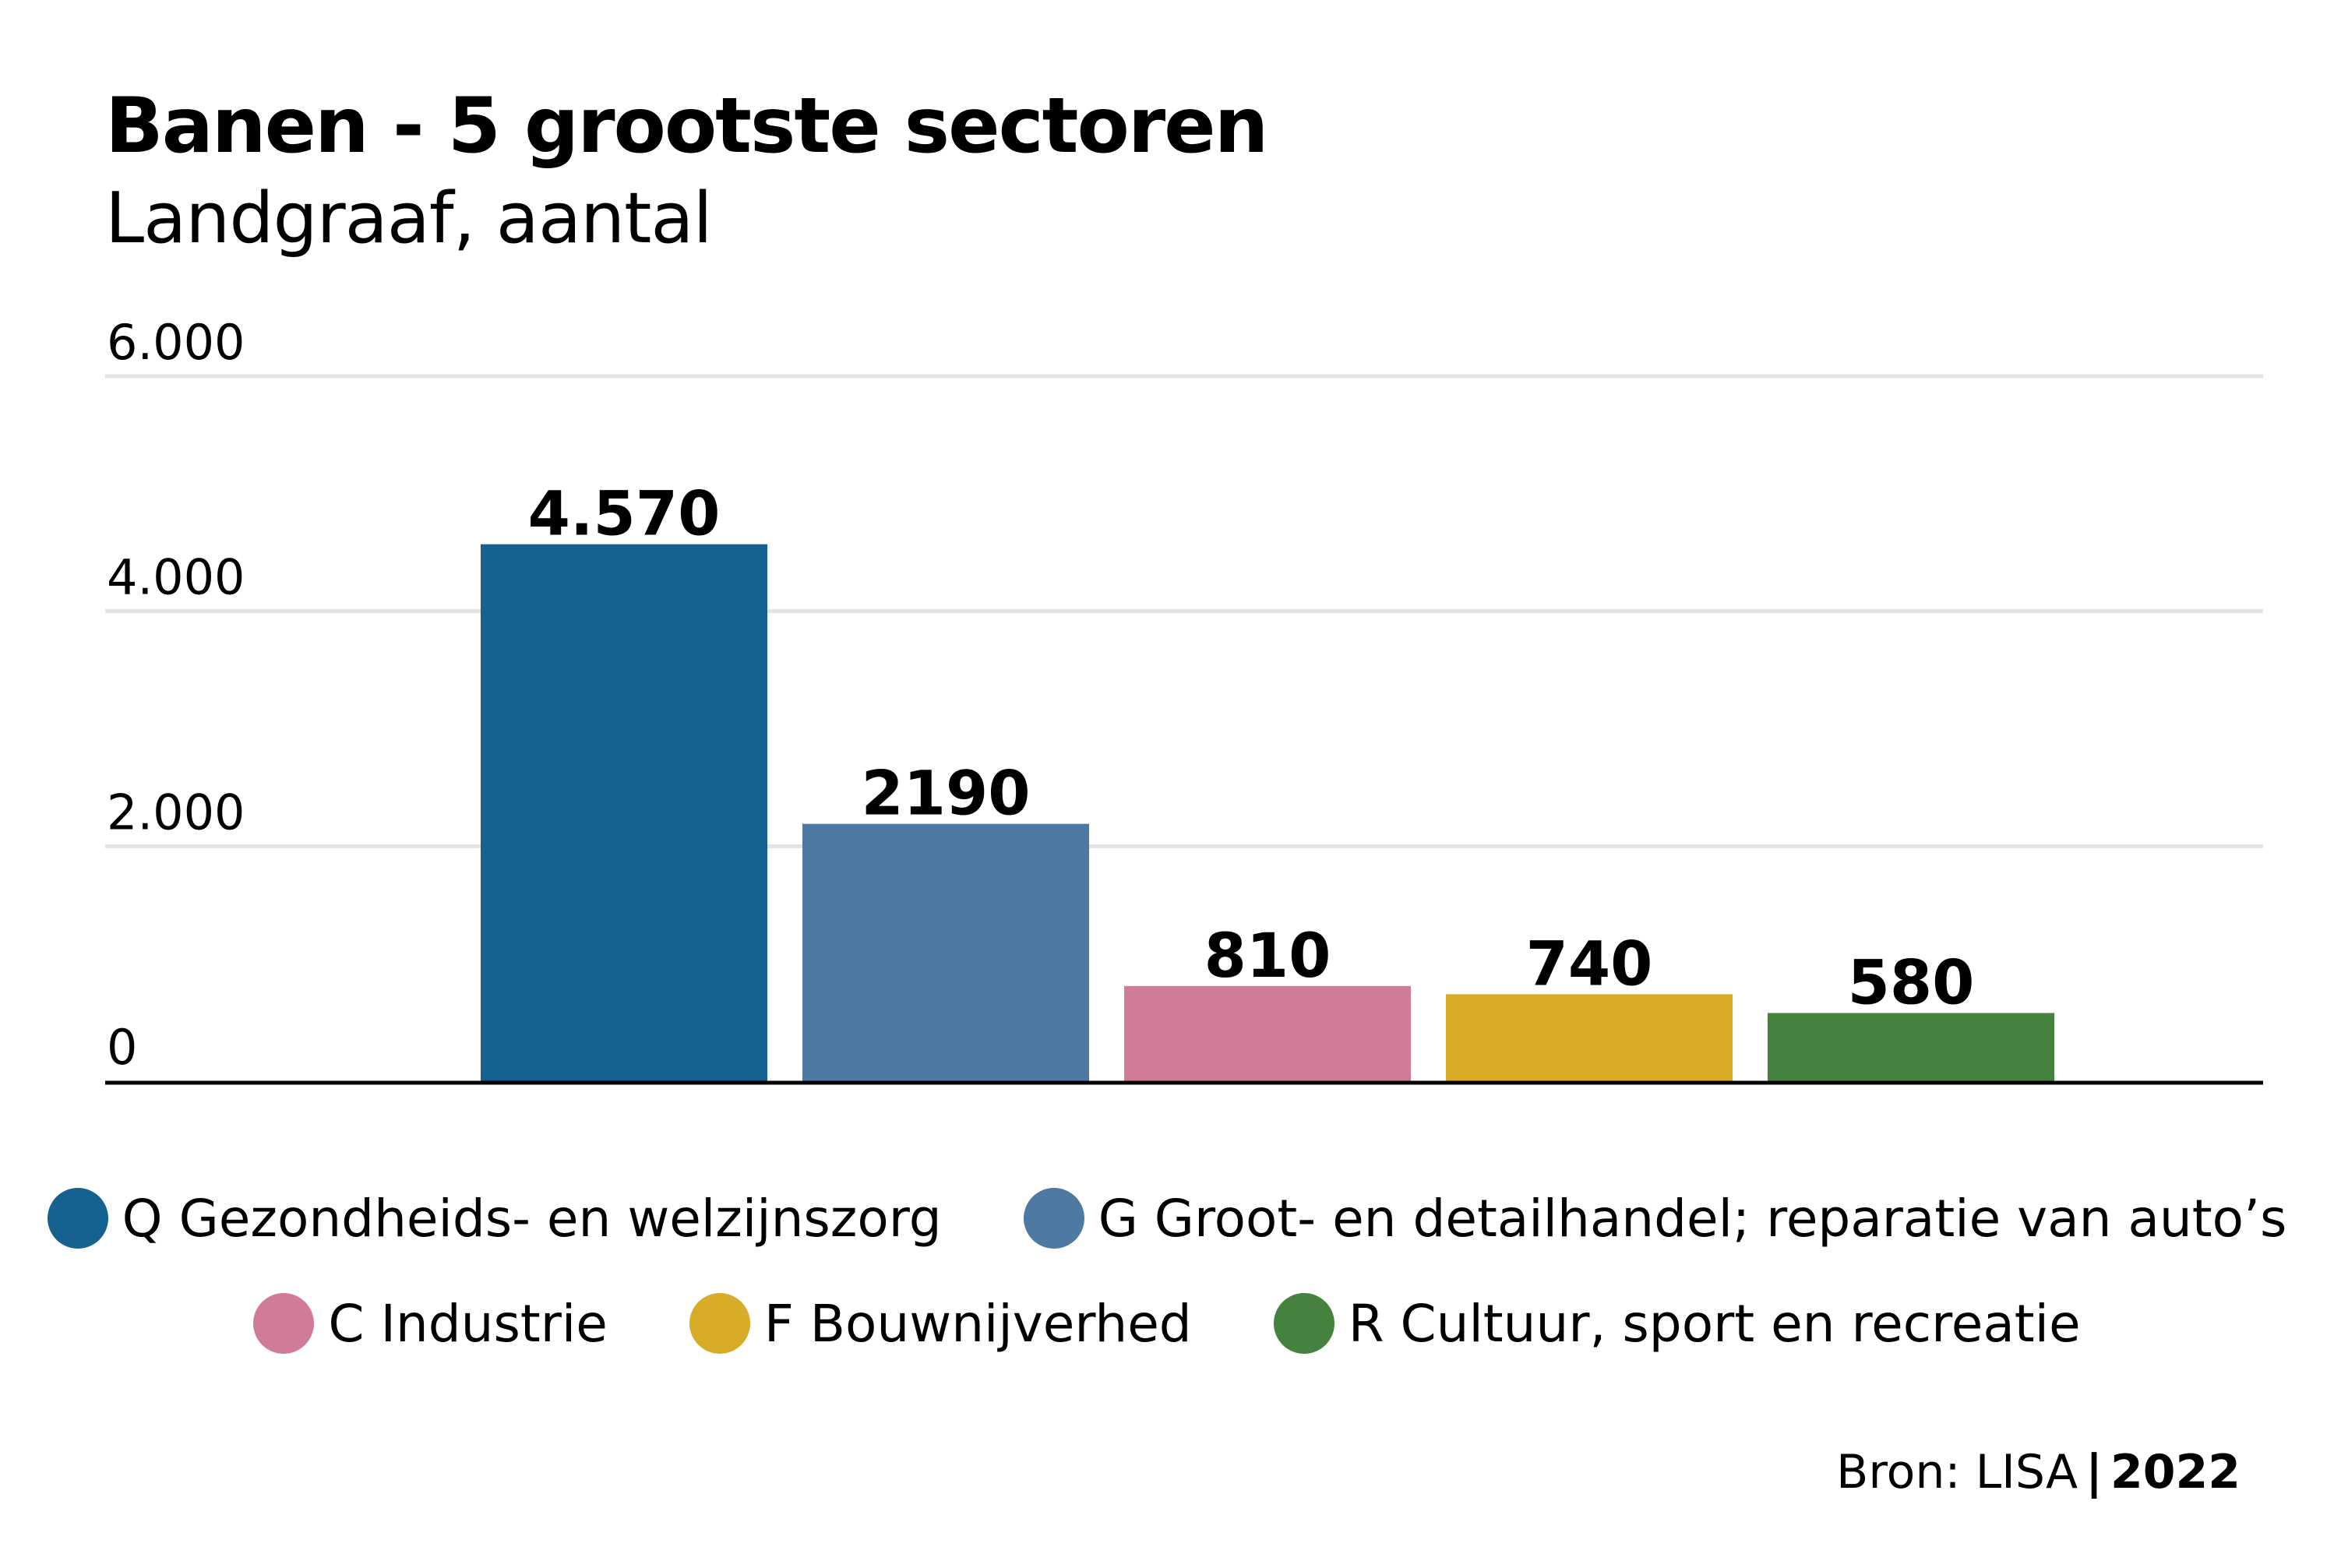 The height and width of the screenshot is (1568, 2334). What do you see at coordinates (686, 126) in the screenshot?
I see `chart-title: Banen - 5 grootste sectoren` at bounding box center [686, 126].